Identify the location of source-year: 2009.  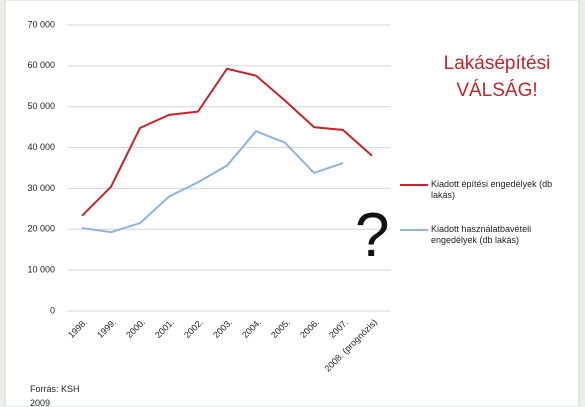
(40, 402).